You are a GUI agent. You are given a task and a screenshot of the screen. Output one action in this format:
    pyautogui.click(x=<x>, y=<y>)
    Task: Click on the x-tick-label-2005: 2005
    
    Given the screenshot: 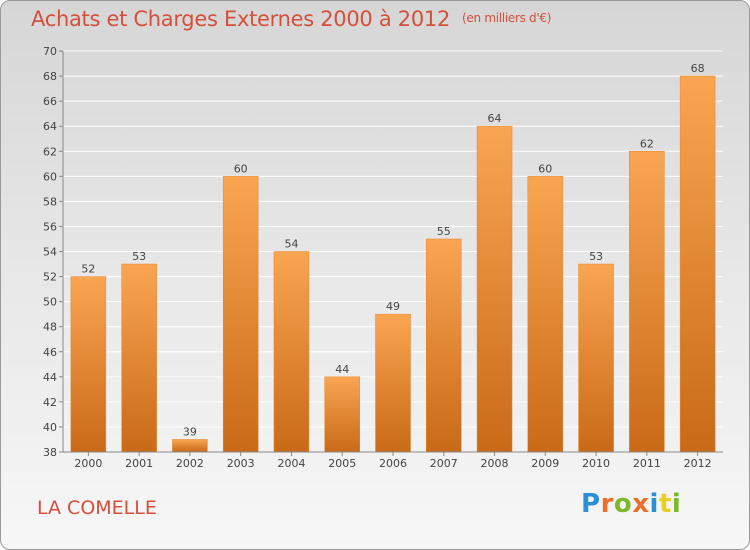 What is the action you would take?
    pyautogui.click(x=342, y=463)
    